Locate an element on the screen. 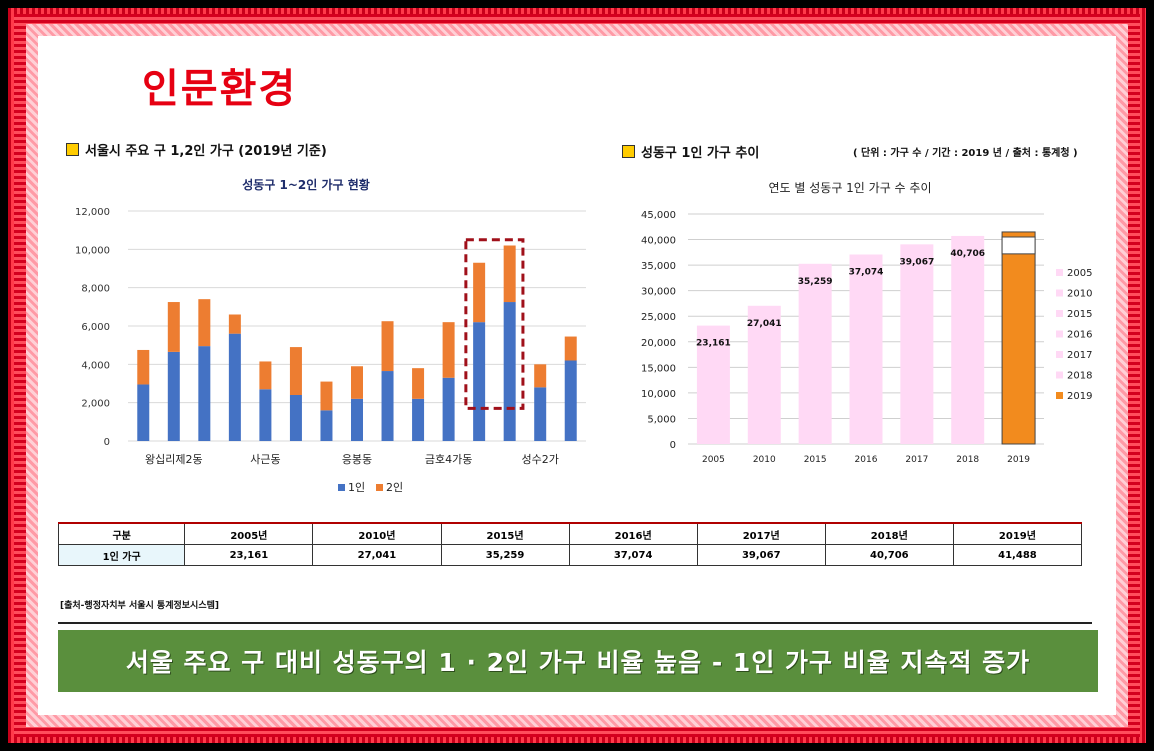 The height and width of the screenshot is (751, 1154). x-tick-label: 응봉동 is located at coordinates (357, 459).